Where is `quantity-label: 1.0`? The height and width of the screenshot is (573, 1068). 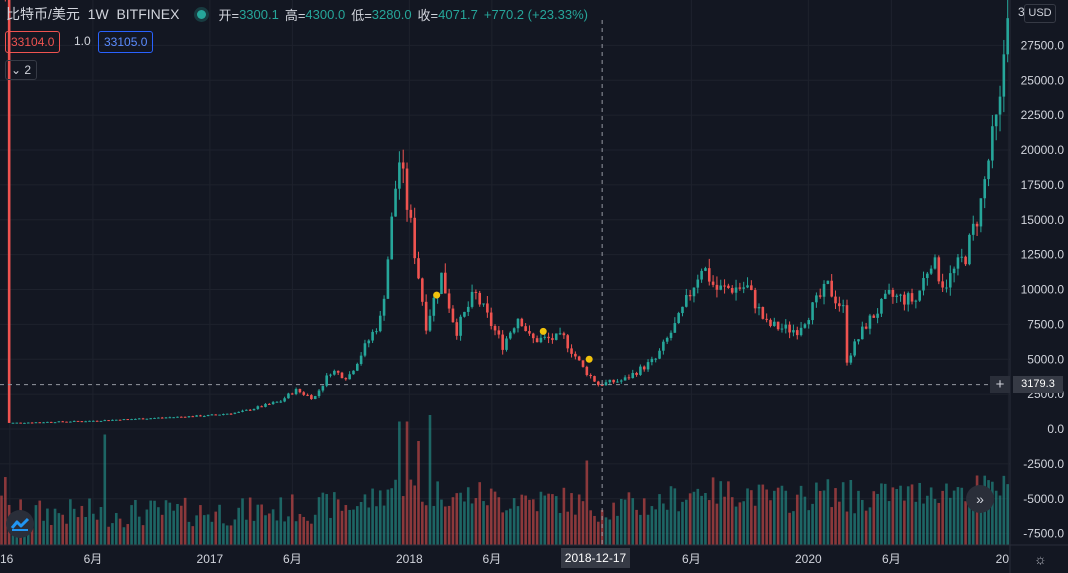
quantity-label: 1.0 is located at coordinates (82, 41).